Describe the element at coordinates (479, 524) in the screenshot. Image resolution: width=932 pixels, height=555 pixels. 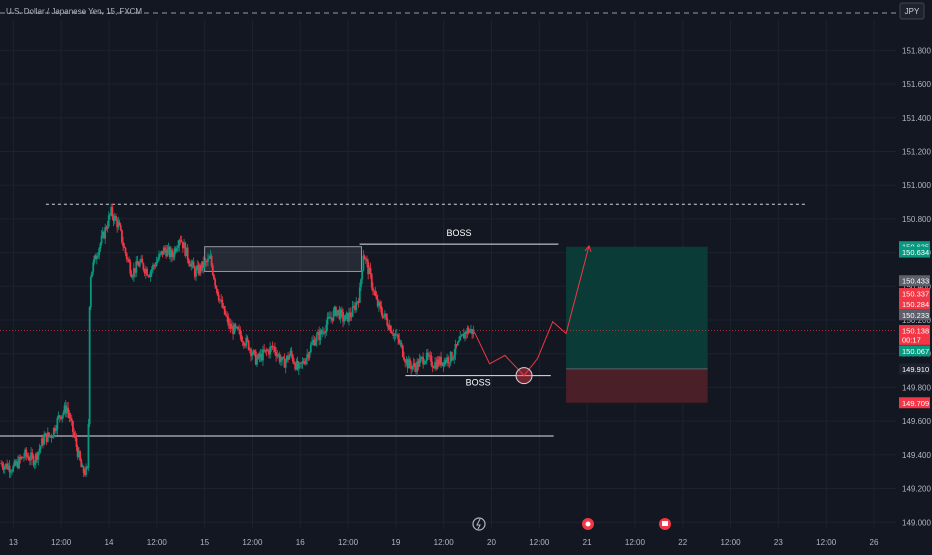
I see `lightning-event-icon` at that location.